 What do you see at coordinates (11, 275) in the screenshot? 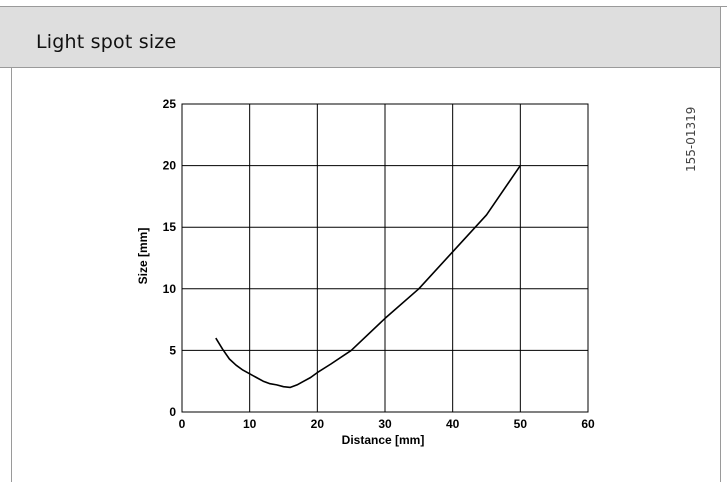
I see `left-border` at bounding box center [11, 275].